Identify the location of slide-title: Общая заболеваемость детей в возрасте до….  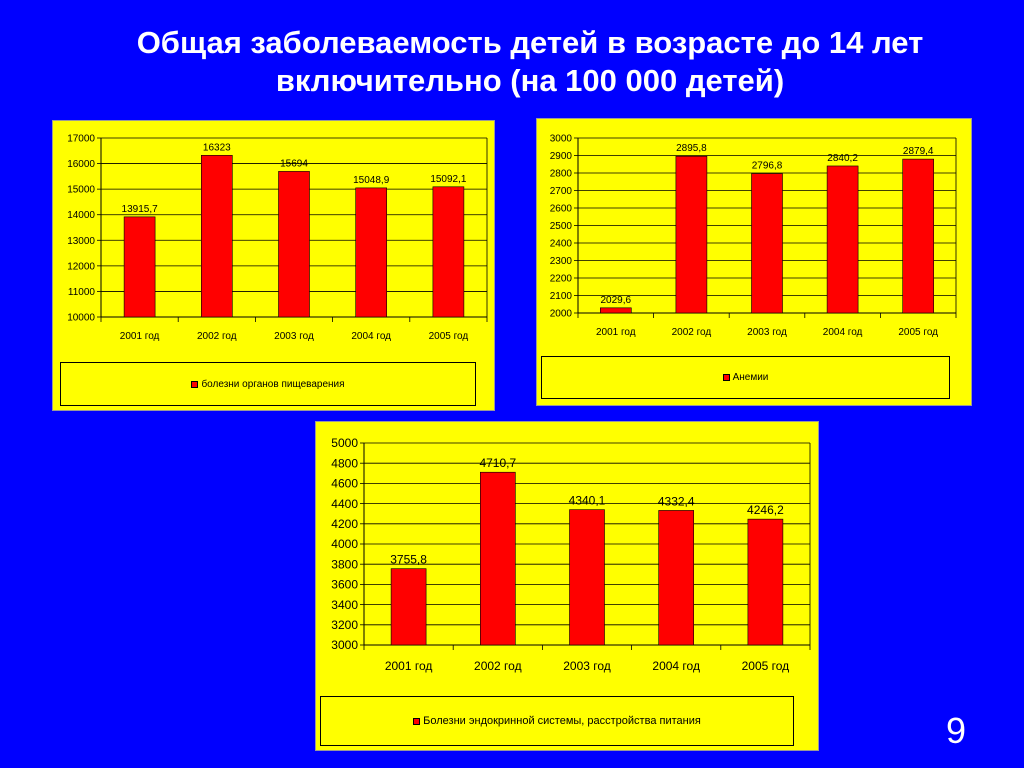
(512, 62).